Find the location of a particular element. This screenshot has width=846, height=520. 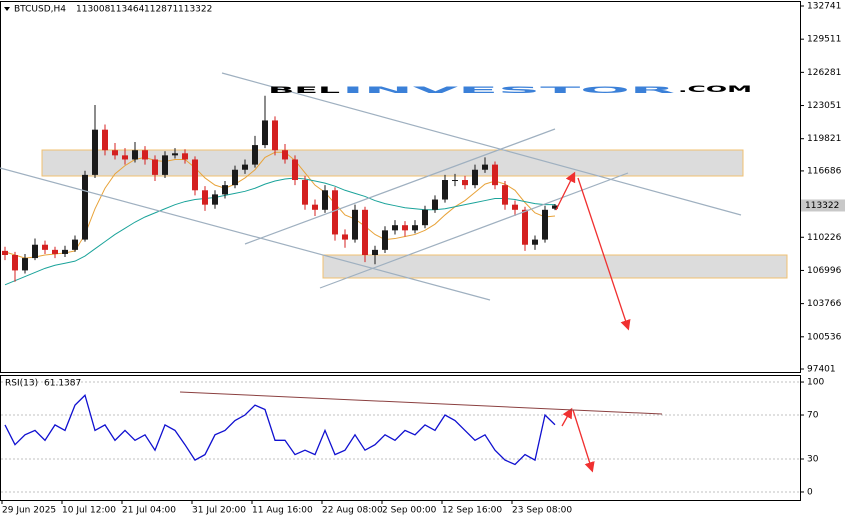

support-zone is located at coordinates (555, 266).